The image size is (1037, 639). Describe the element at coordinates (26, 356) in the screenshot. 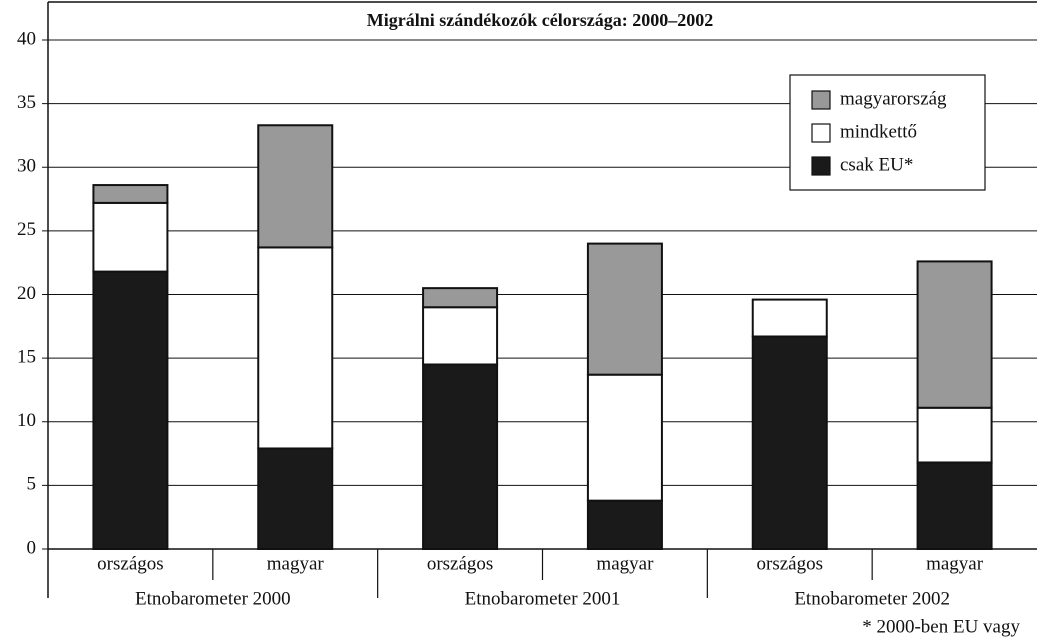

I see `y-tick-label: 15` at that location.